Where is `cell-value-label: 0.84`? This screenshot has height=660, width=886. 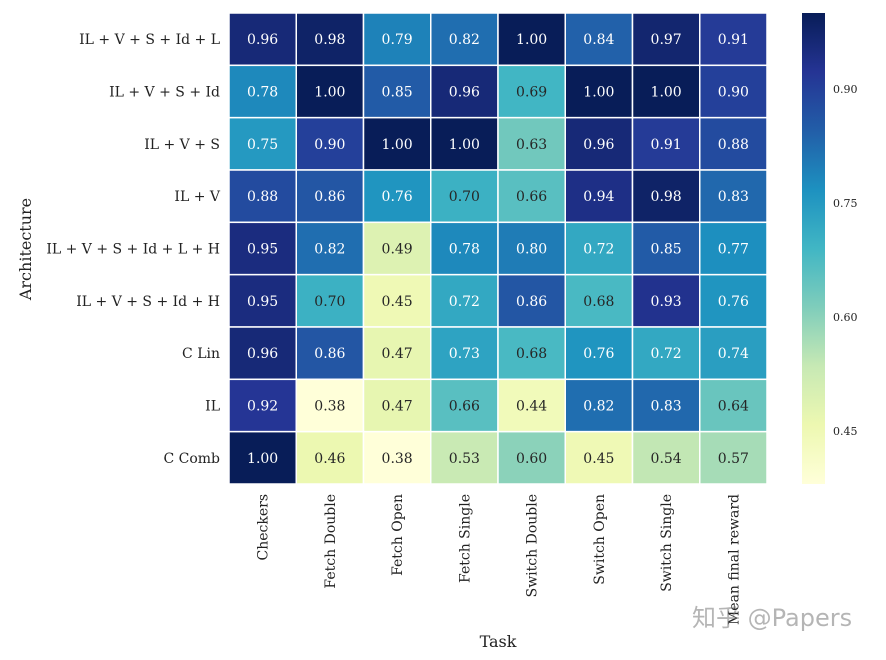
cell-value-label: 0.84 is located at coordinates (598, 40).